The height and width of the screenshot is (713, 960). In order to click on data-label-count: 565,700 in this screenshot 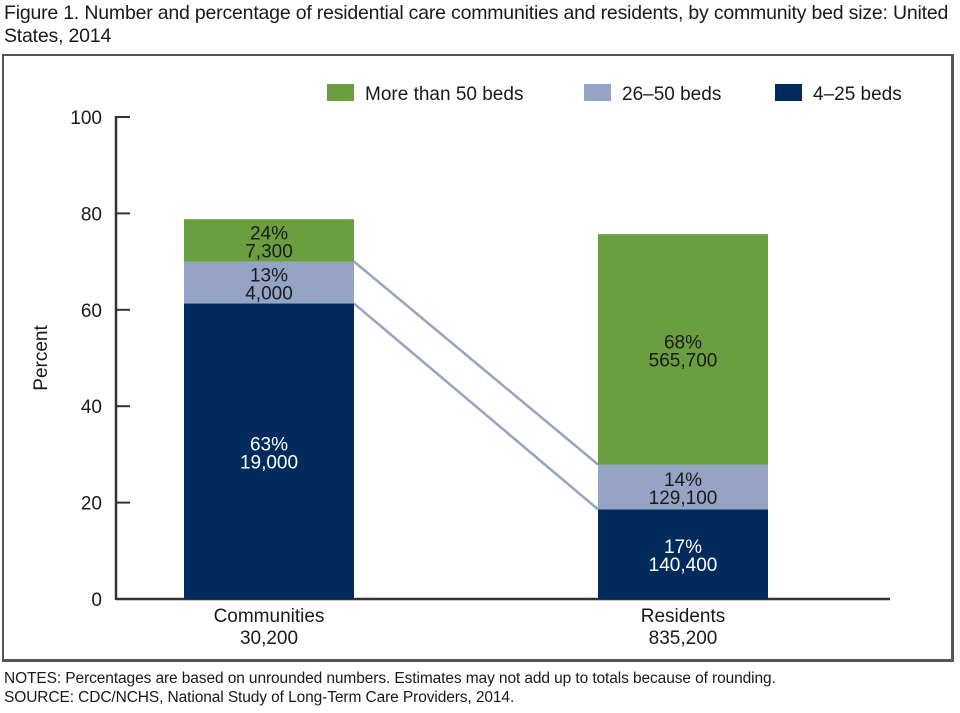, I will do `click(683, 360)`.